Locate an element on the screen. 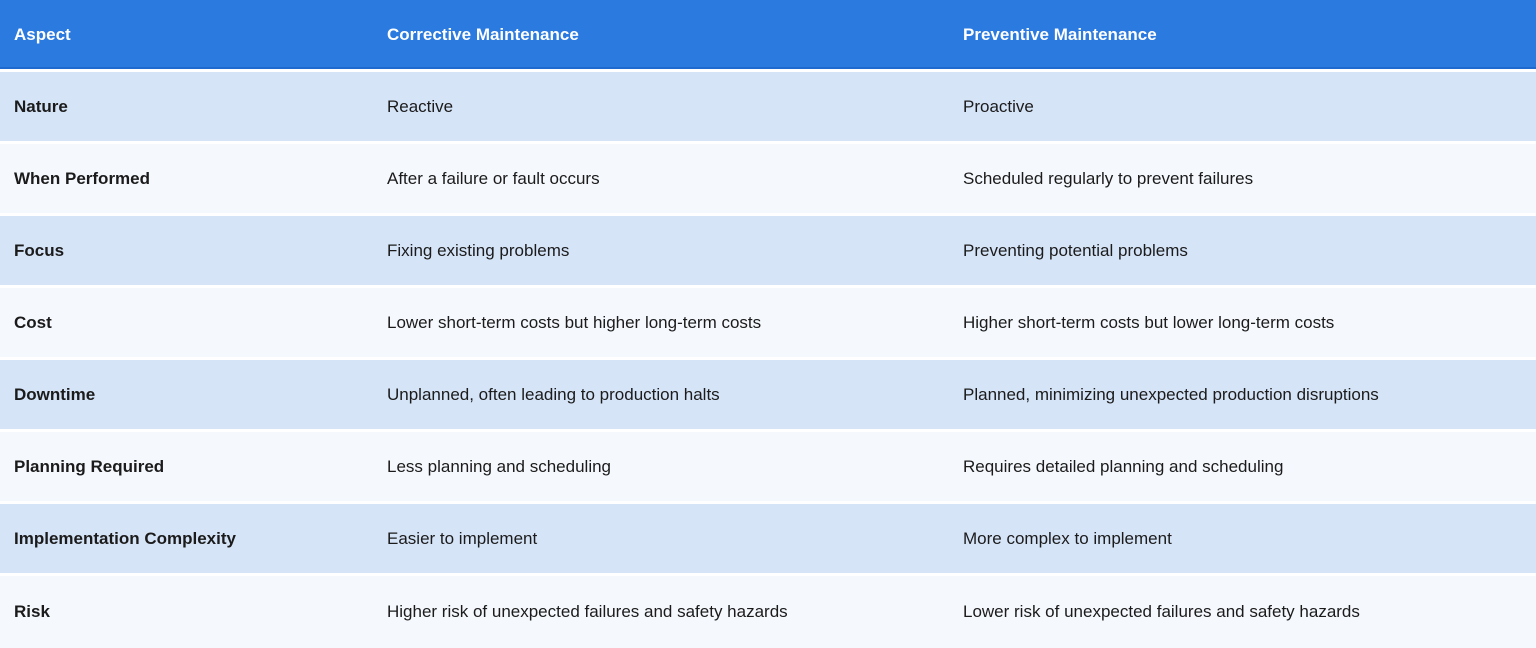  corrective-cell: Fixing existing problems is located at coordinates (478, 250).